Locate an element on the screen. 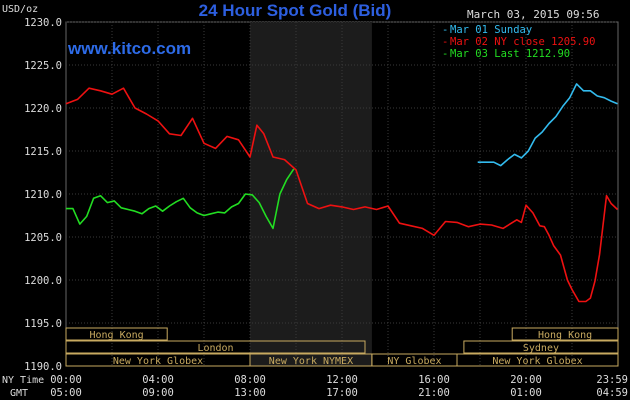  legend-marker-mar01: - is located at coordinates (445, 30).